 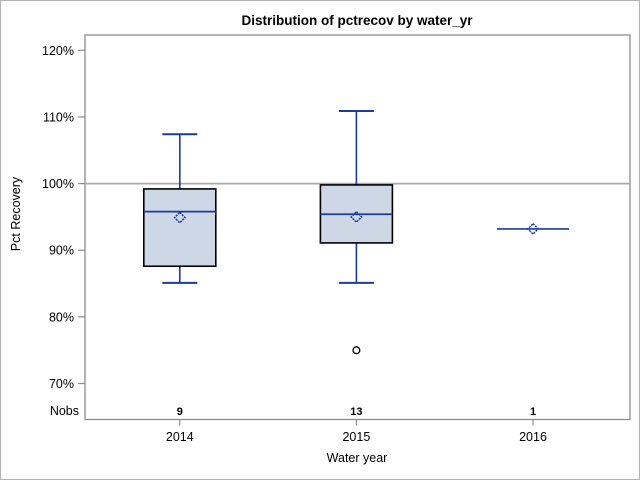 What do you see at coordinates (356, 217) in the screenshot?
I see `mean-marker-2015` at bounding box center [356, 217].